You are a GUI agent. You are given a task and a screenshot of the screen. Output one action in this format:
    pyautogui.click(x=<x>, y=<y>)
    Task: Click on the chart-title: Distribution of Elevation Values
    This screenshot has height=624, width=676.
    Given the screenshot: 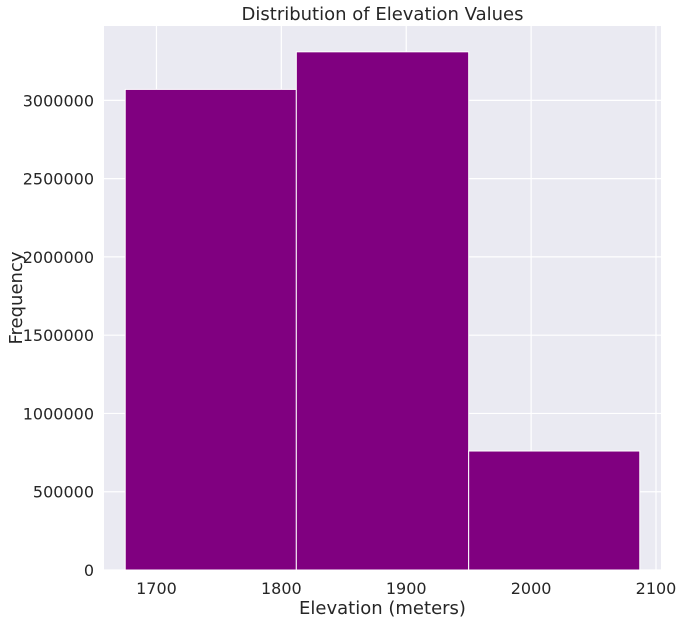 What is the action you would take?
    pyautogui.click(x=383, y=14)
    